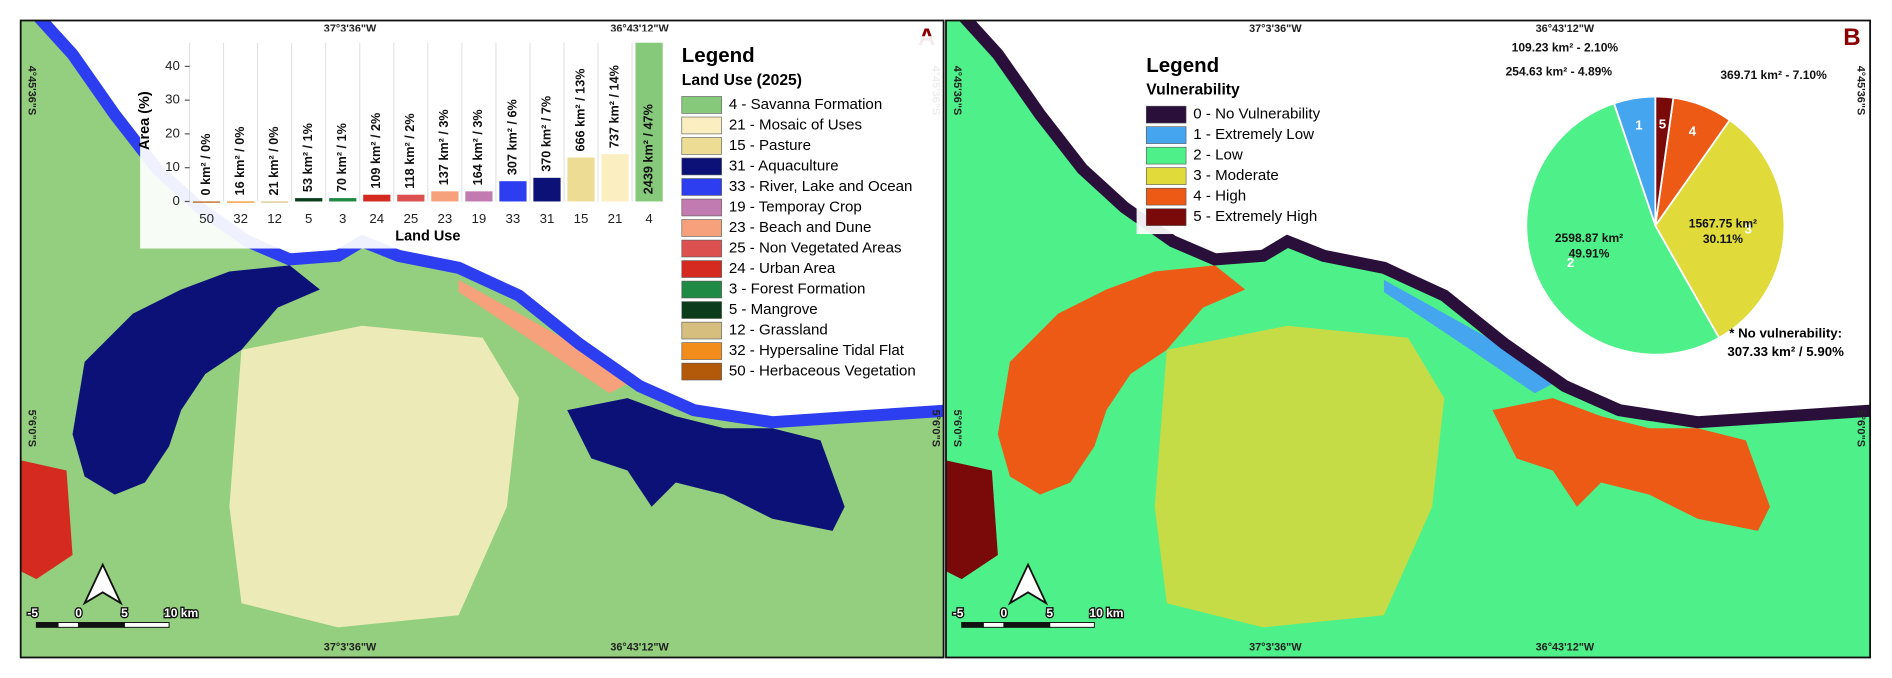 This screenshot has height=678, width=1892. Describe the element at coordinates (240, 218) in the screenshot. I see `x-tick-label: 32` at that location.